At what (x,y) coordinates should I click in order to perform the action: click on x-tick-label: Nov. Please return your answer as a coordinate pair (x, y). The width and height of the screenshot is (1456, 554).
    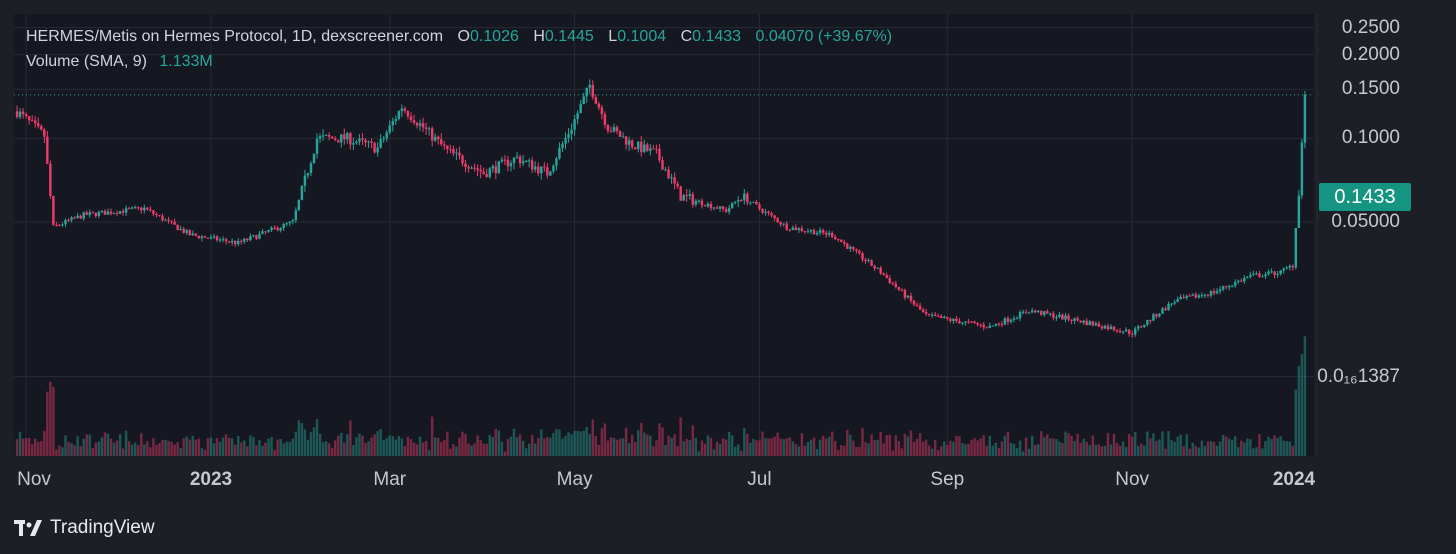
    Looking at the image, I should click on (34, 479).